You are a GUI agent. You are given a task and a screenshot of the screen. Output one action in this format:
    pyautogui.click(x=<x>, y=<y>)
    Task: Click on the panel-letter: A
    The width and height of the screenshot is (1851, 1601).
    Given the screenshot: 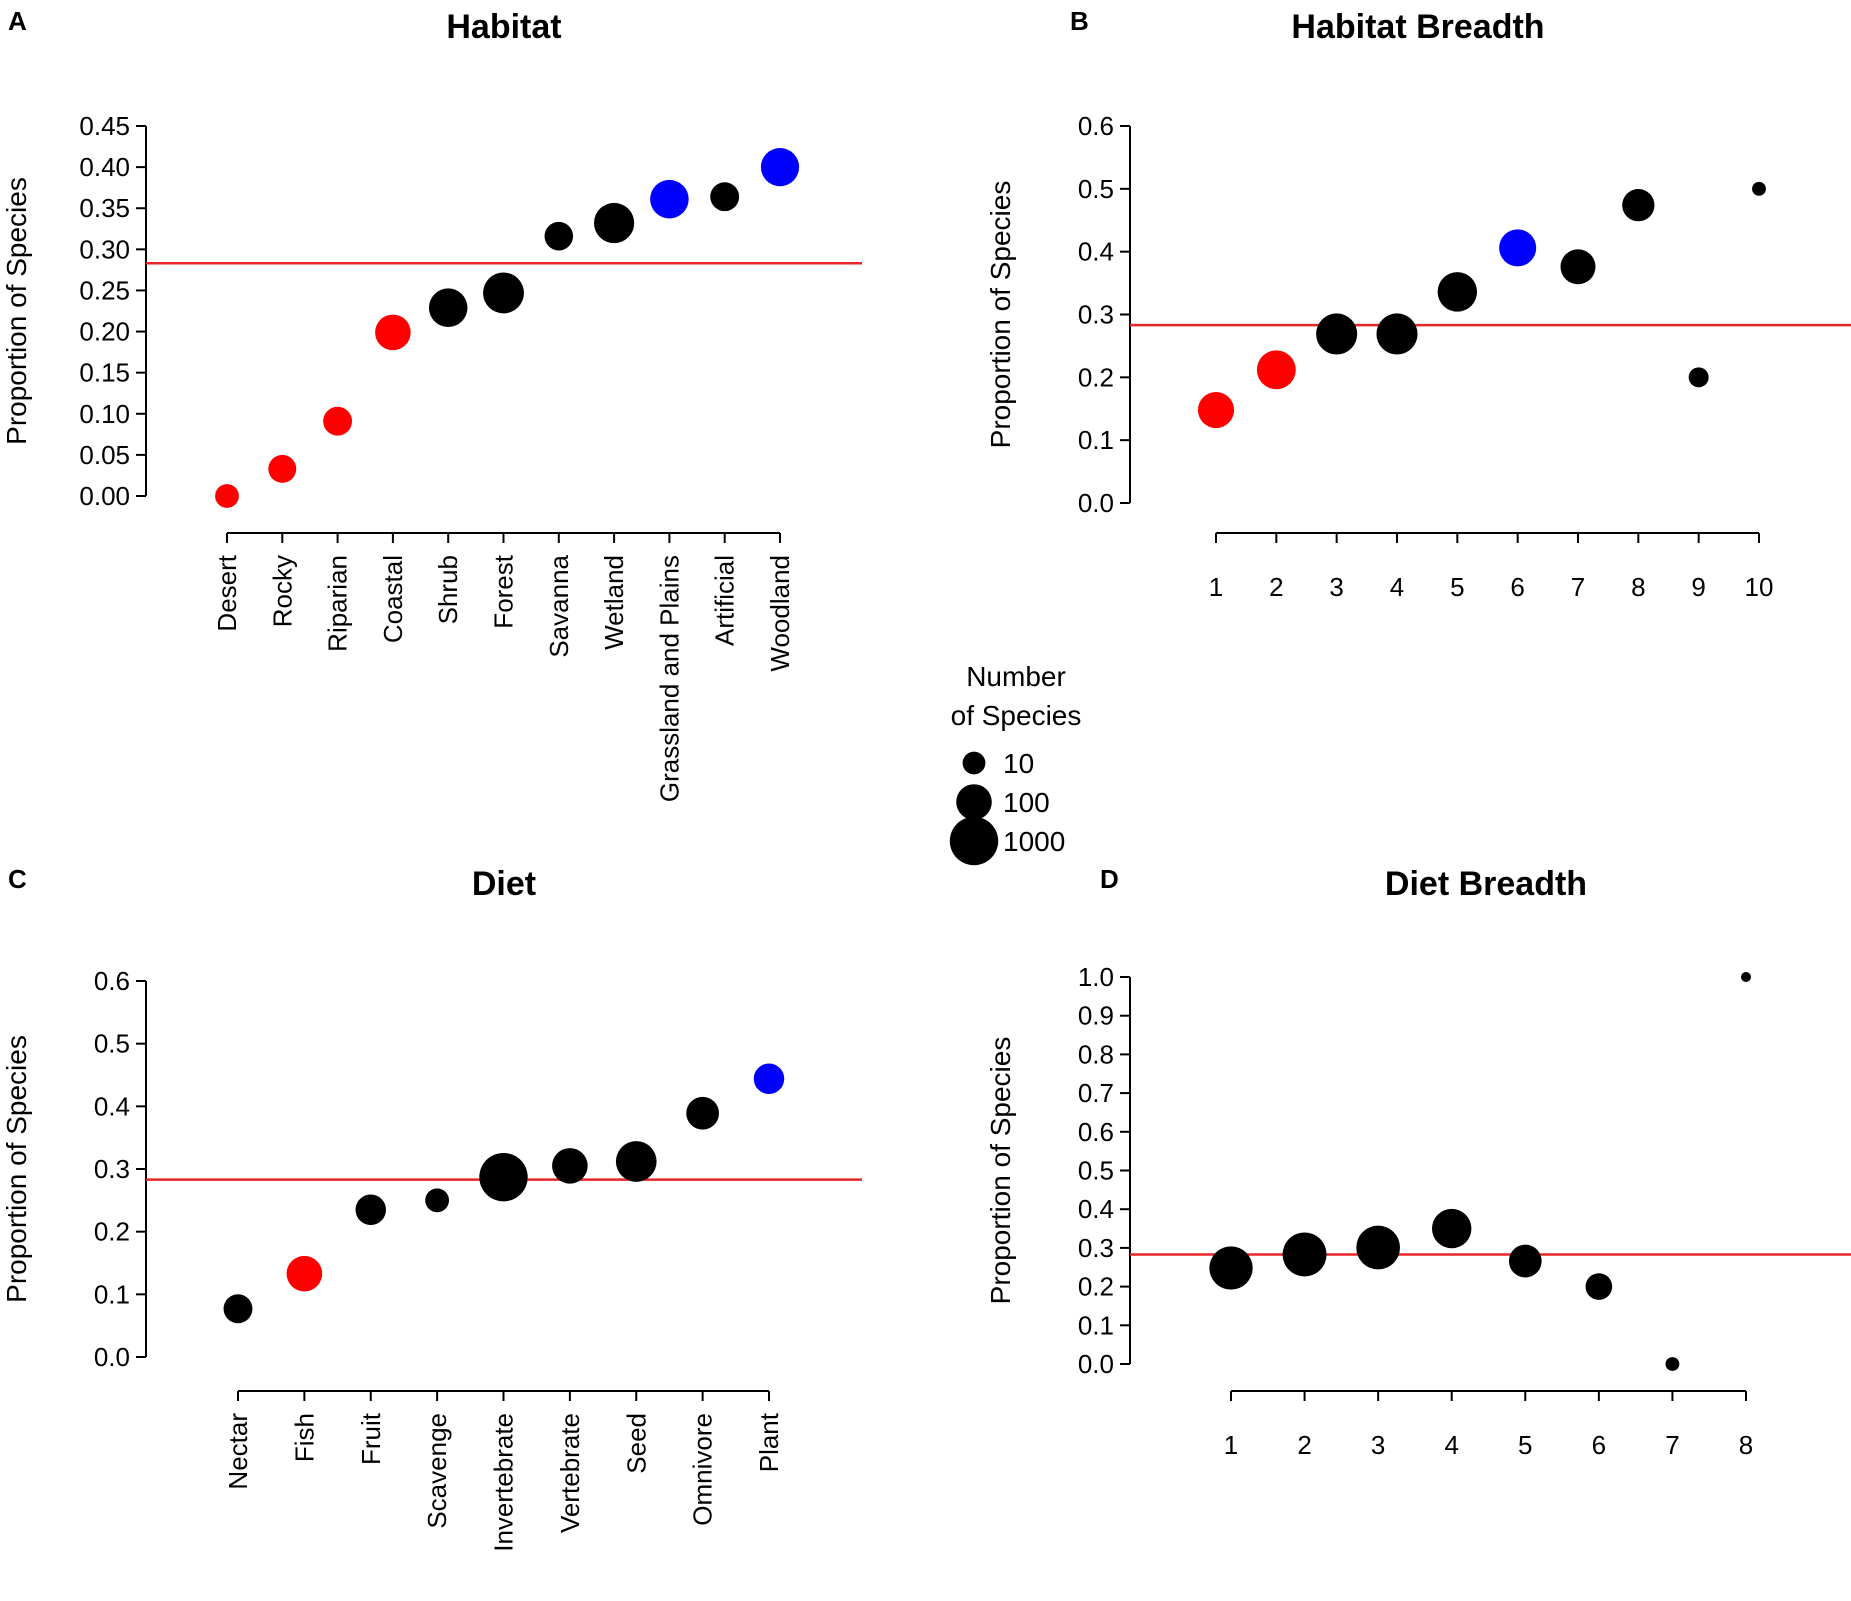 What is the action you would take?
    pyautogui.click(x=17, y=21)
    